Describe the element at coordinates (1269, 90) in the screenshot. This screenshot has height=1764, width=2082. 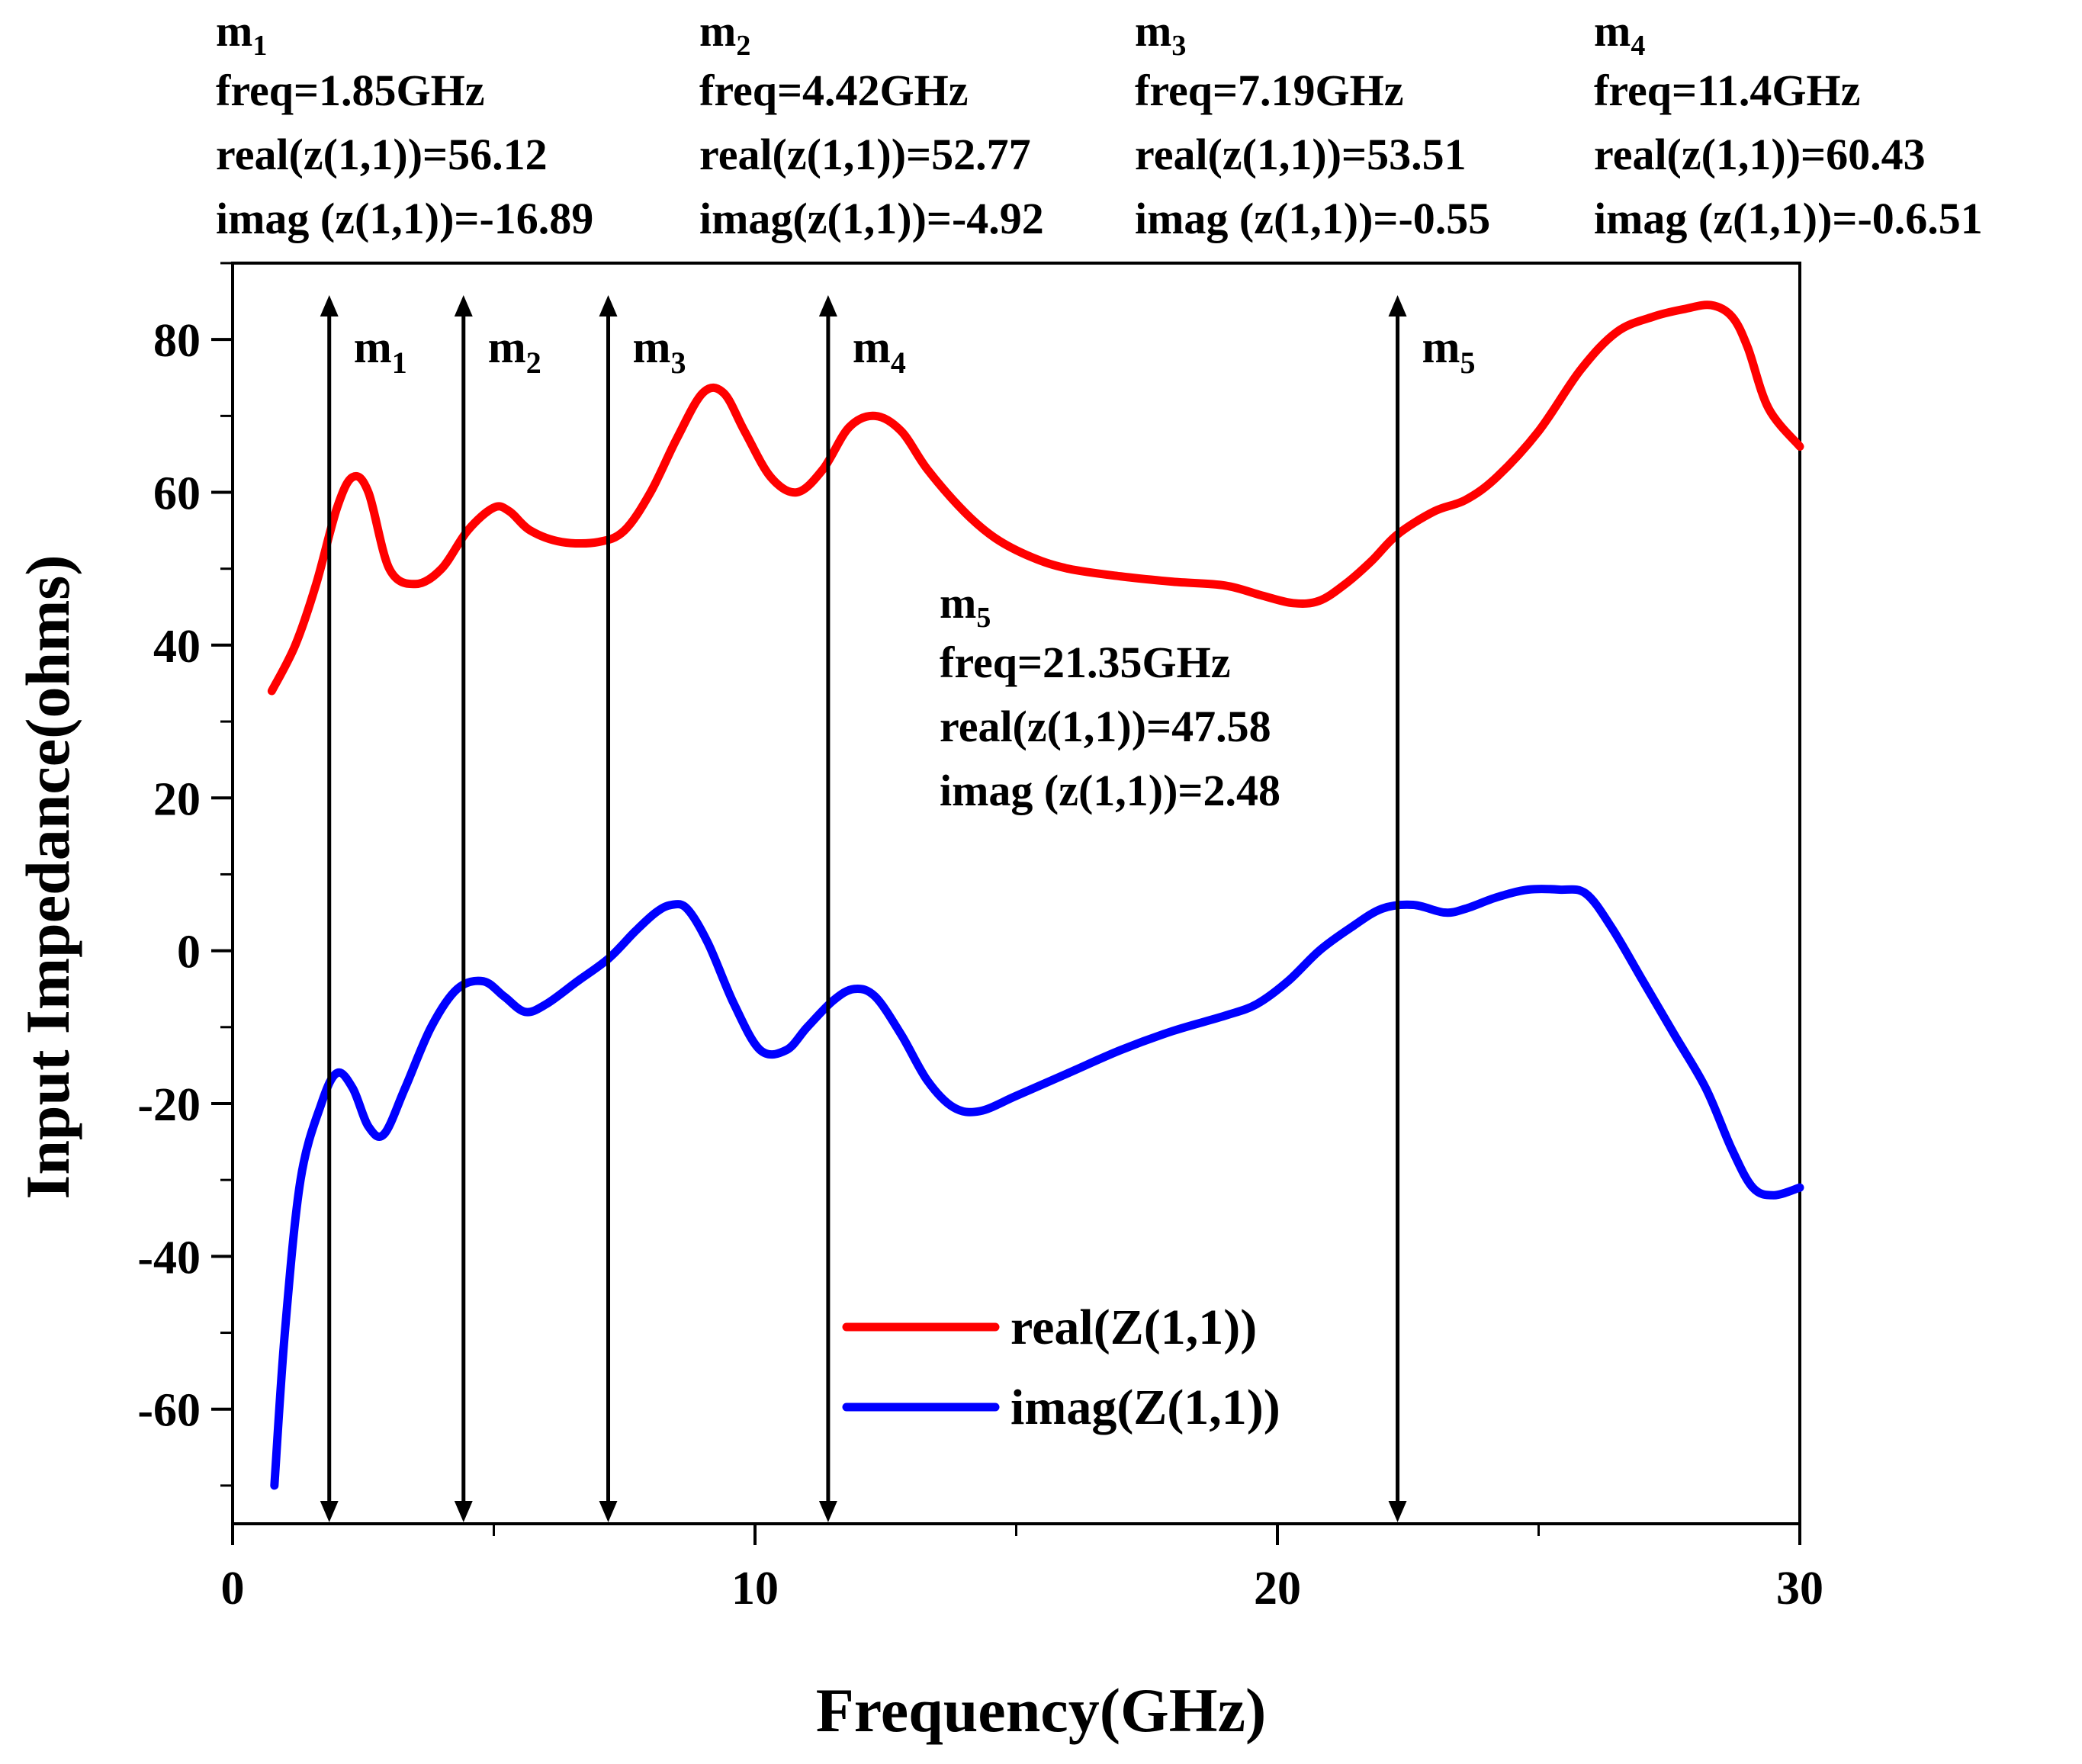
I see `annotation-line: freq=7.19GHz` at that location.